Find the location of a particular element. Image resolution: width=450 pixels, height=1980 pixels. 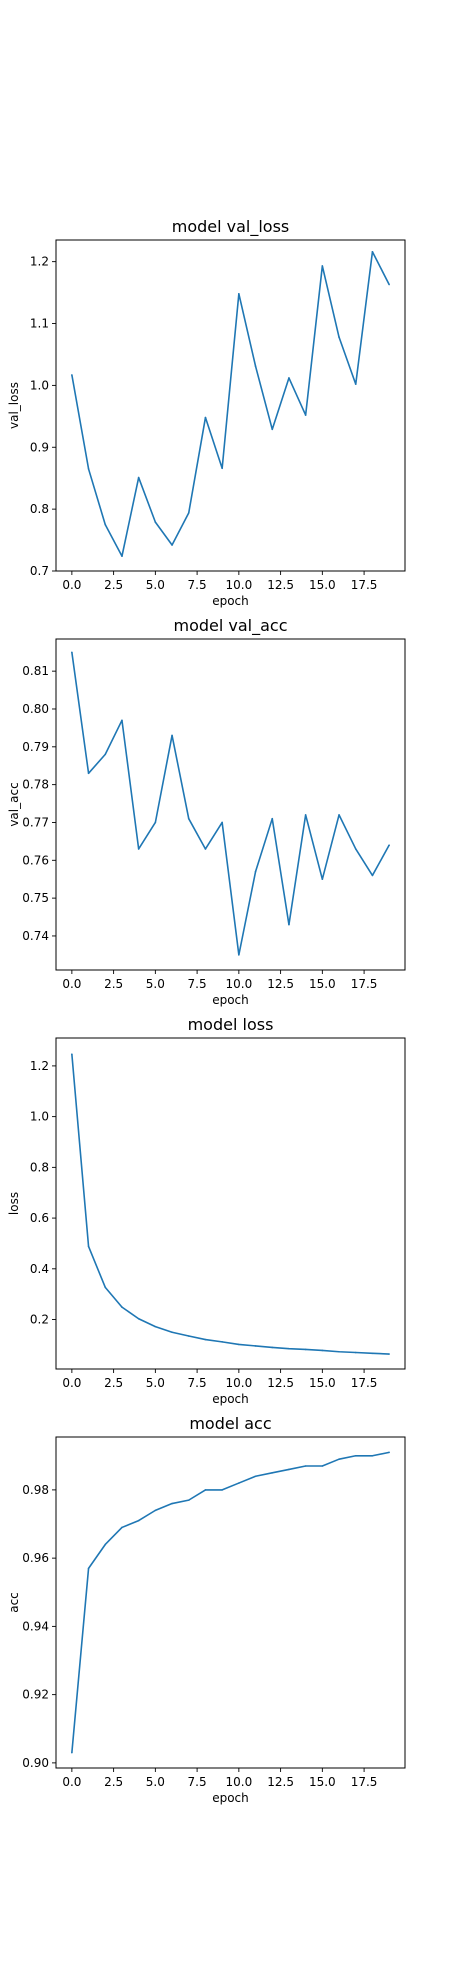

x-tick-label: 0.0 is located at coordinates (71, 1782).